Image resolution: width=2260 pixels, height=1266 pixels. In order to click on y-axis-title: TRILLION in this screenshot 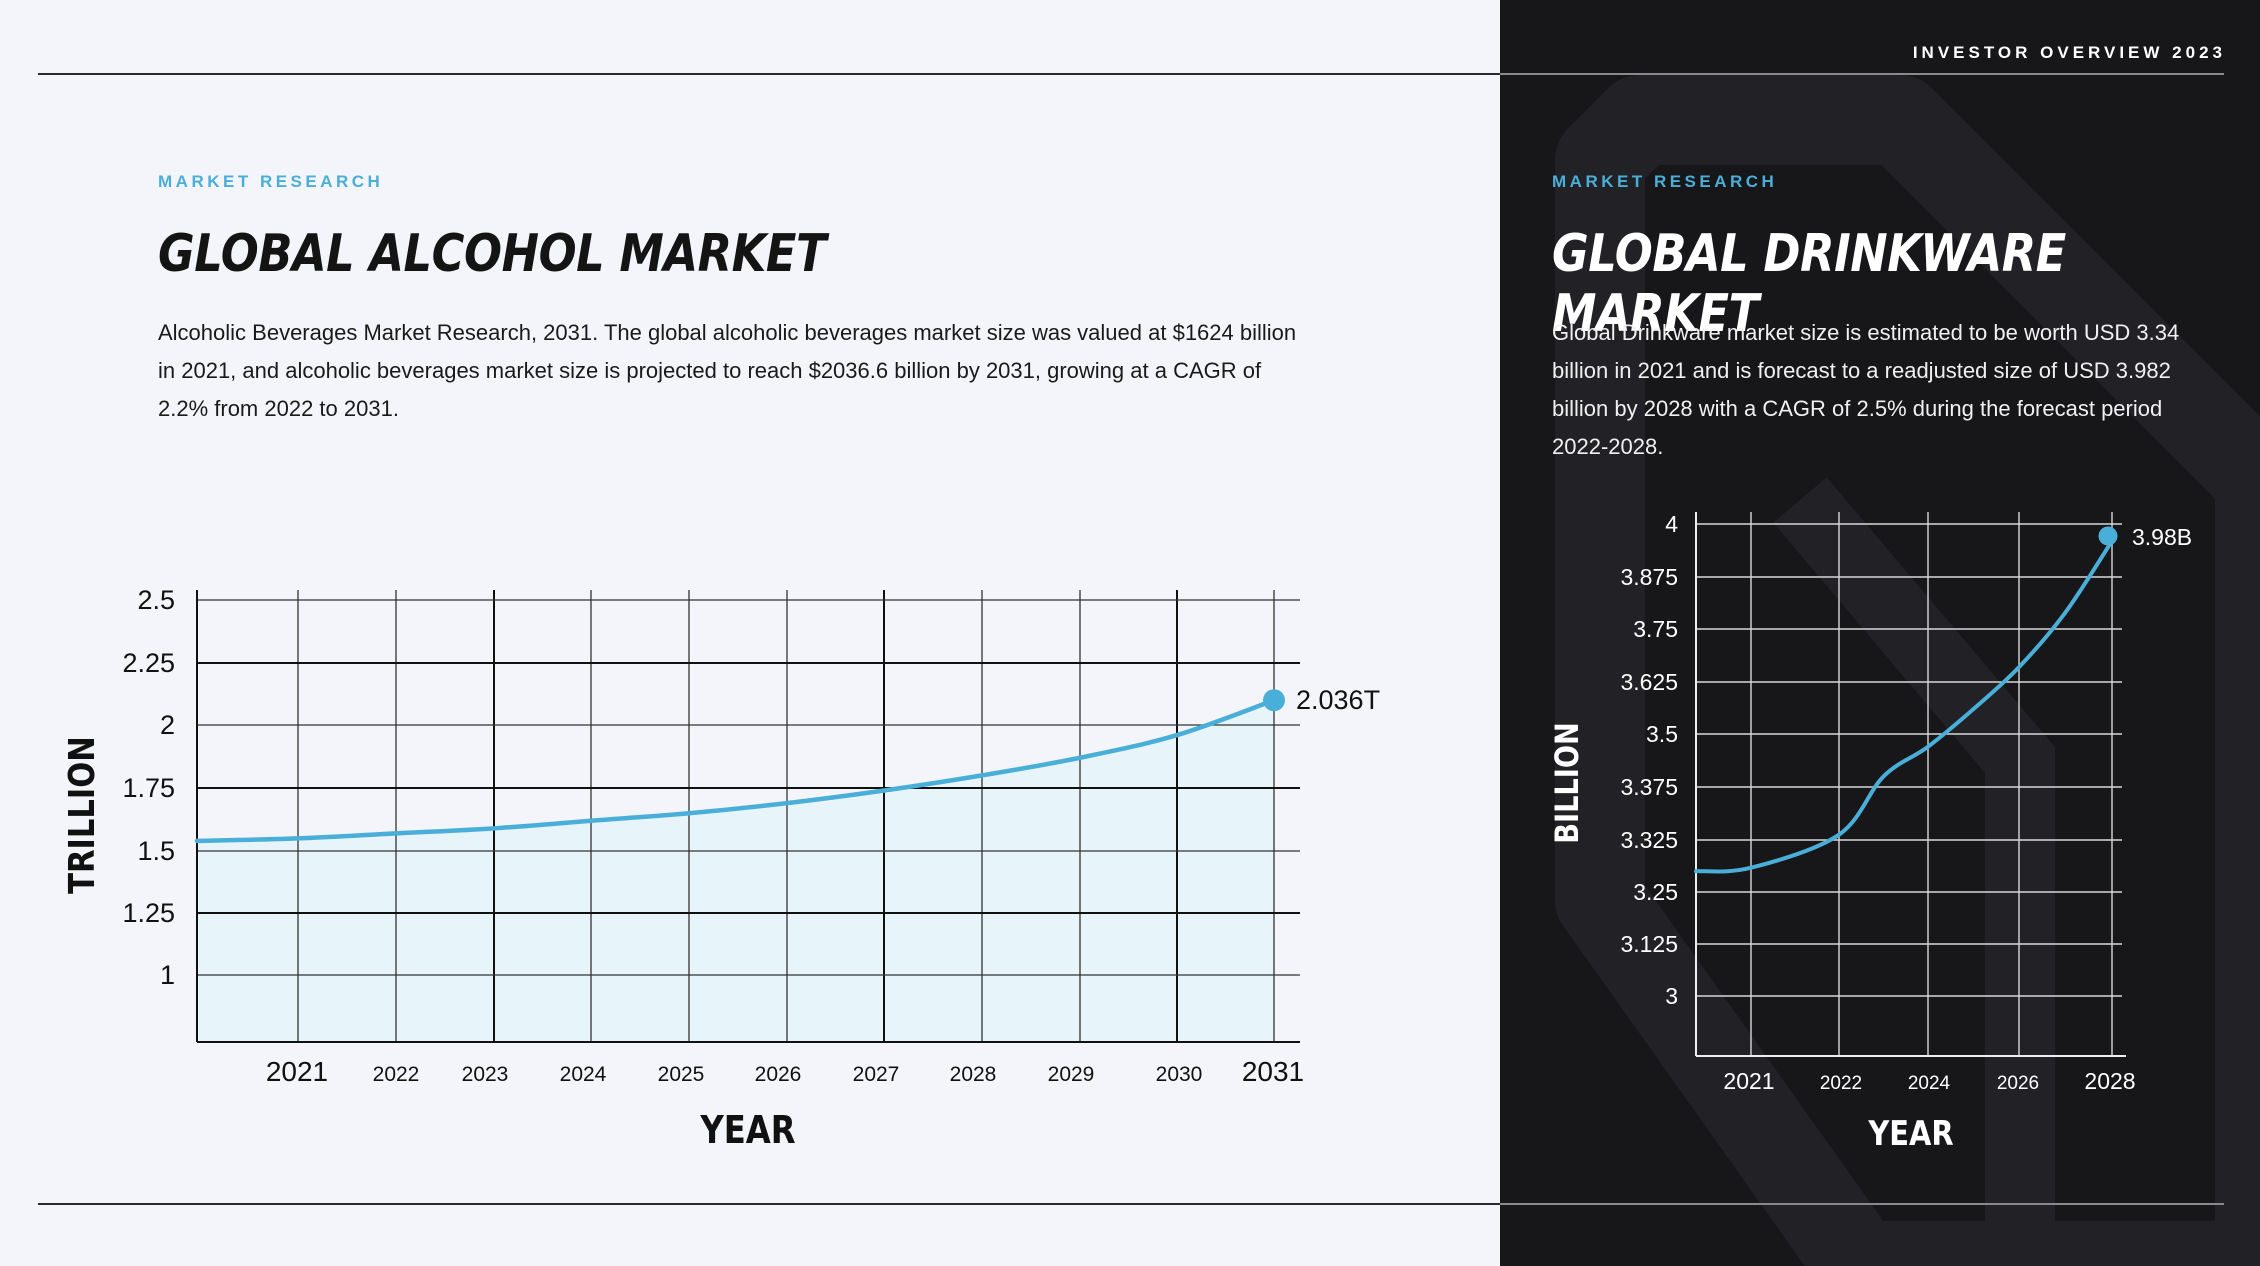, I will do `click(82, 815)`.